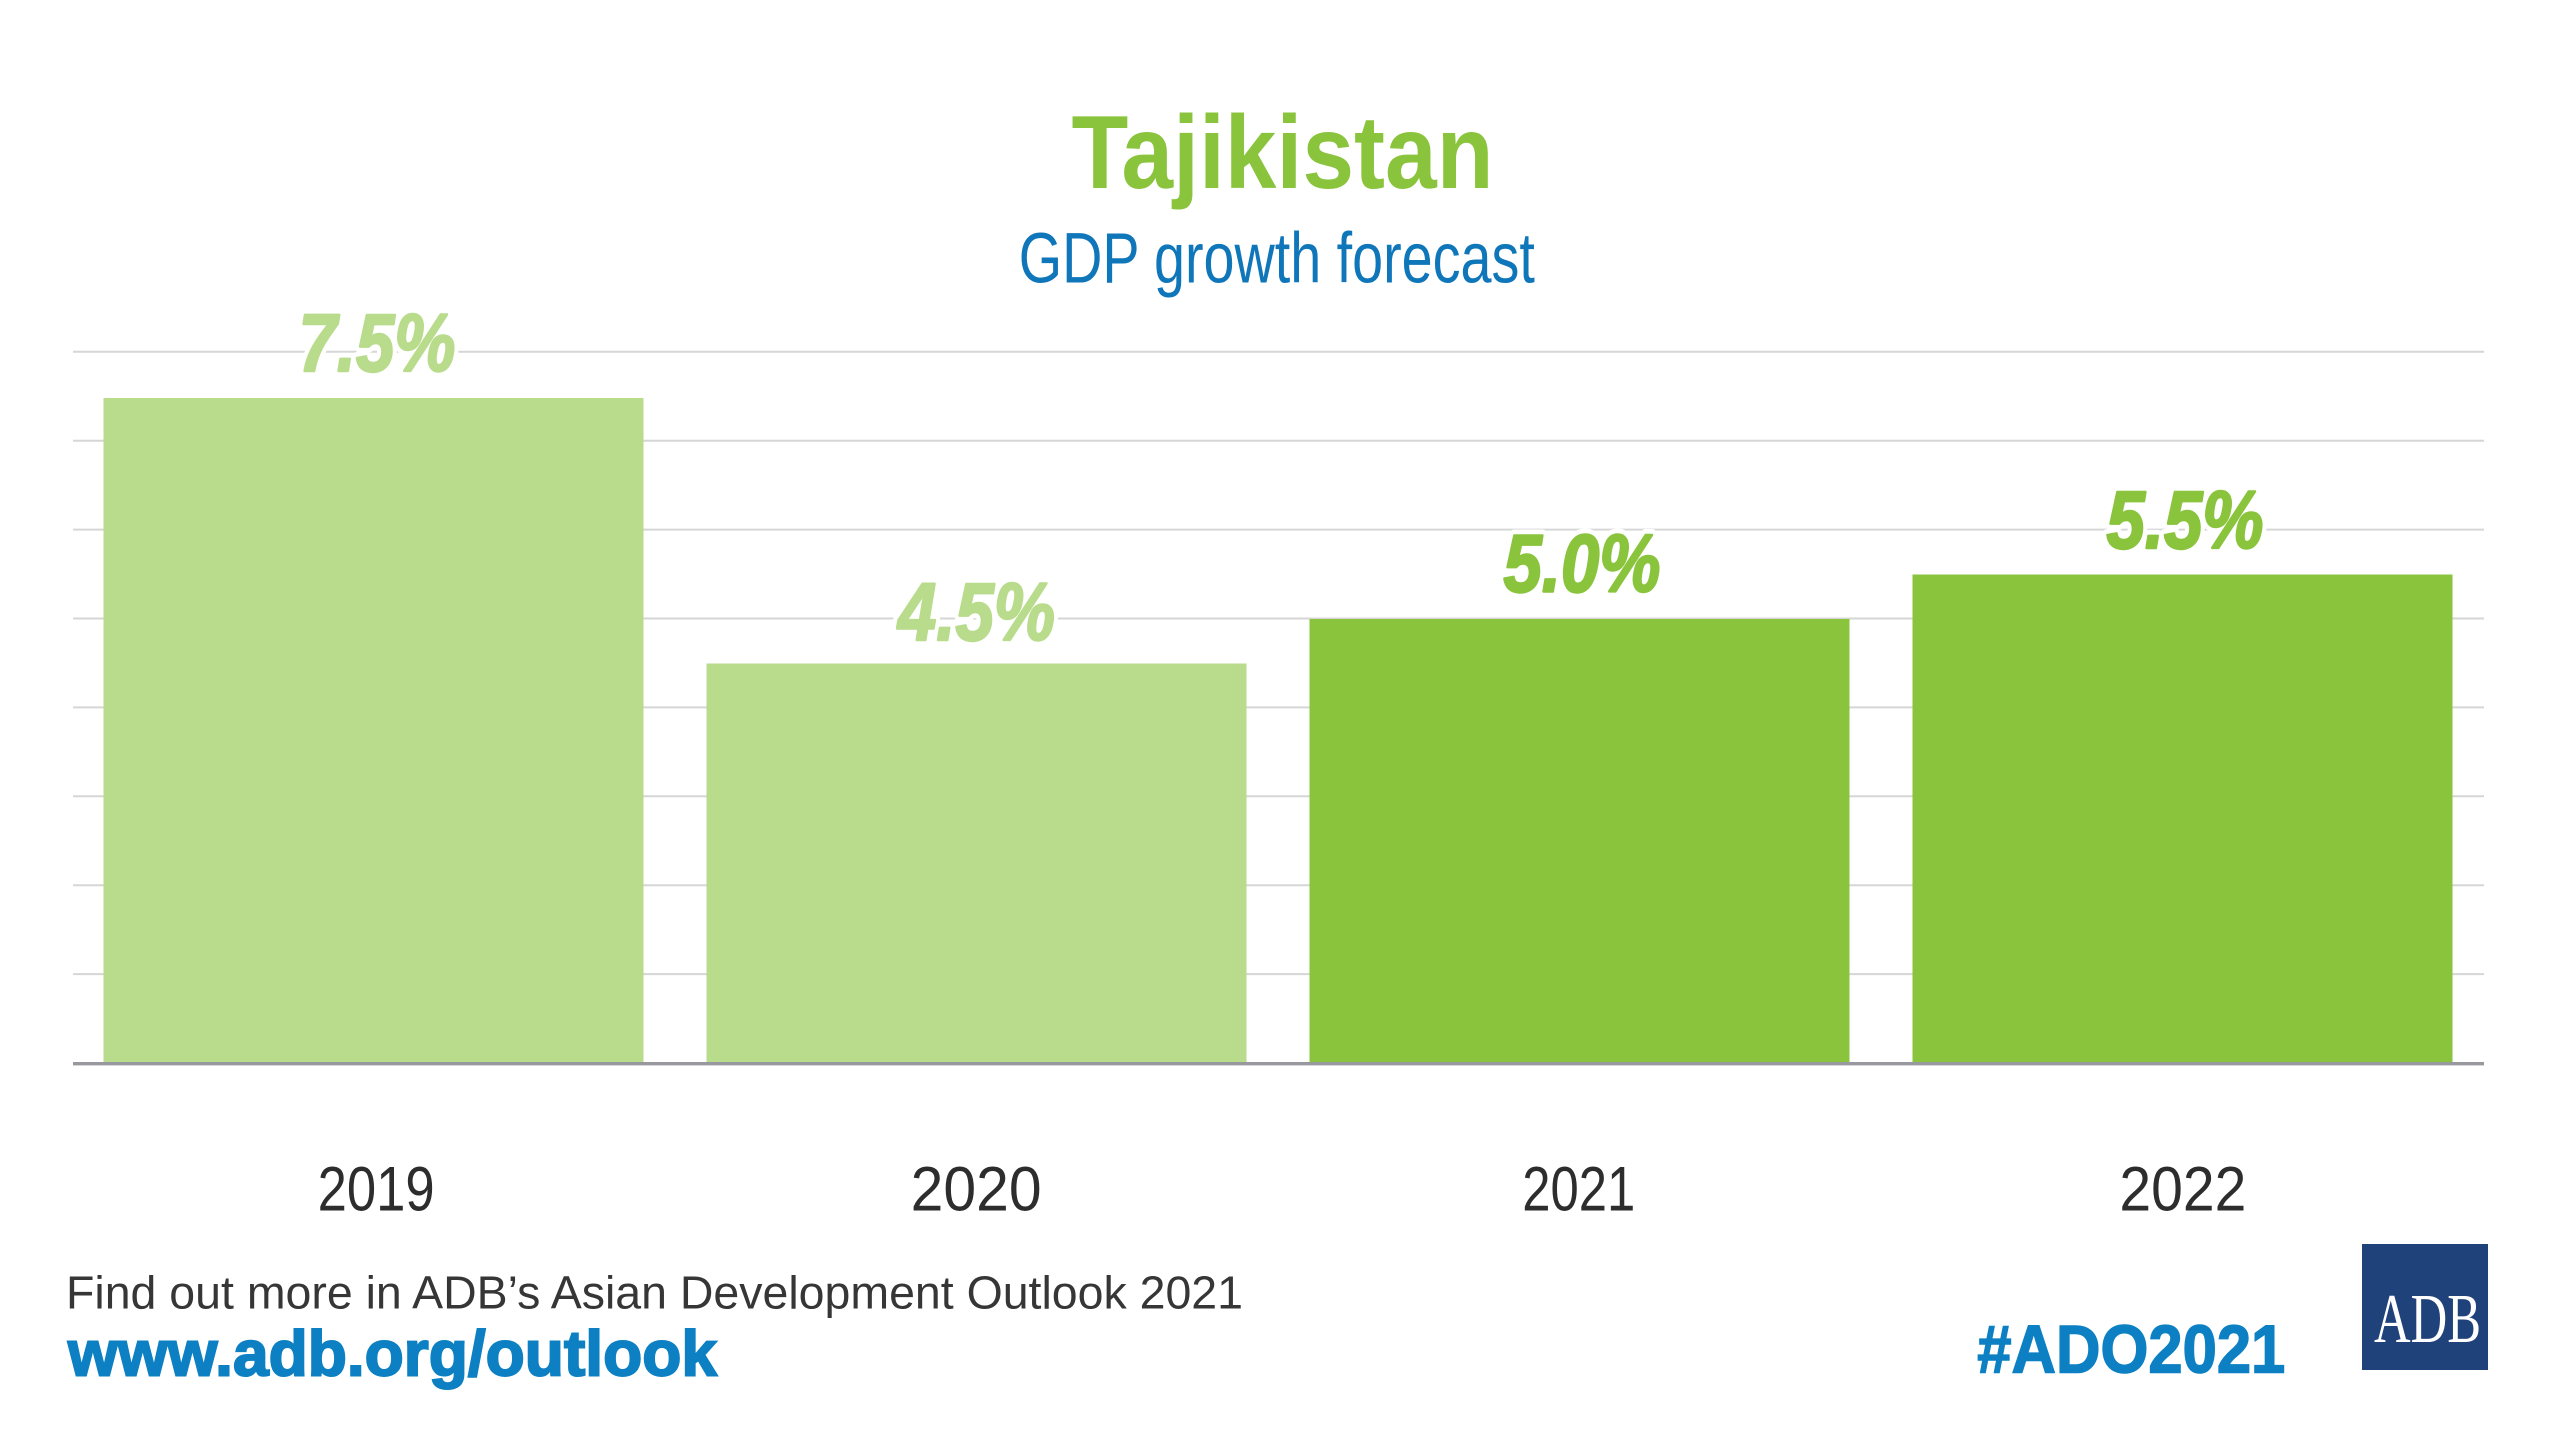 The height and width of the screenshot is (1440, 2560). What do you see at coordinates (1283, 153) in the screenshot?
I see `svg-text: Tajikistan` at bounding box center [1283, 153].